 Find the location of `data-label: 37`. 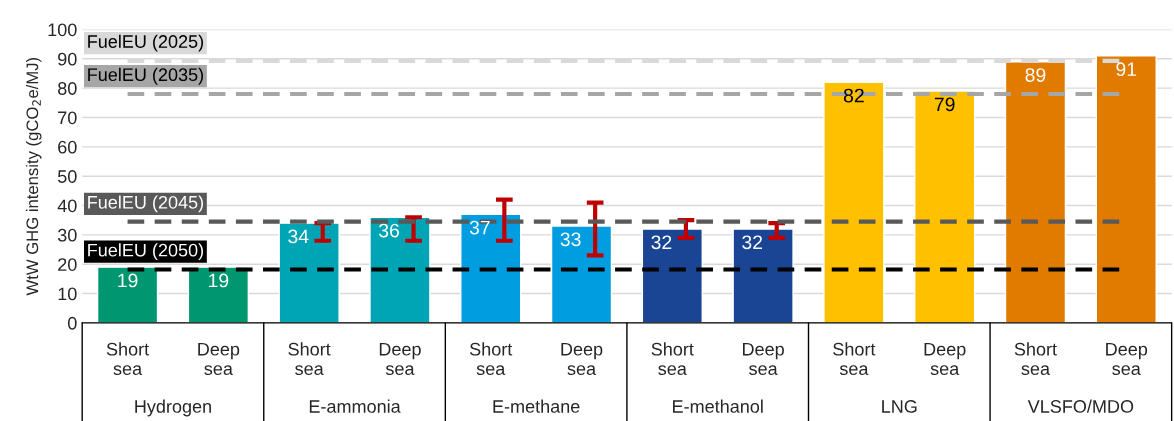

data-label: 37 is located at coordinates (479, 227).